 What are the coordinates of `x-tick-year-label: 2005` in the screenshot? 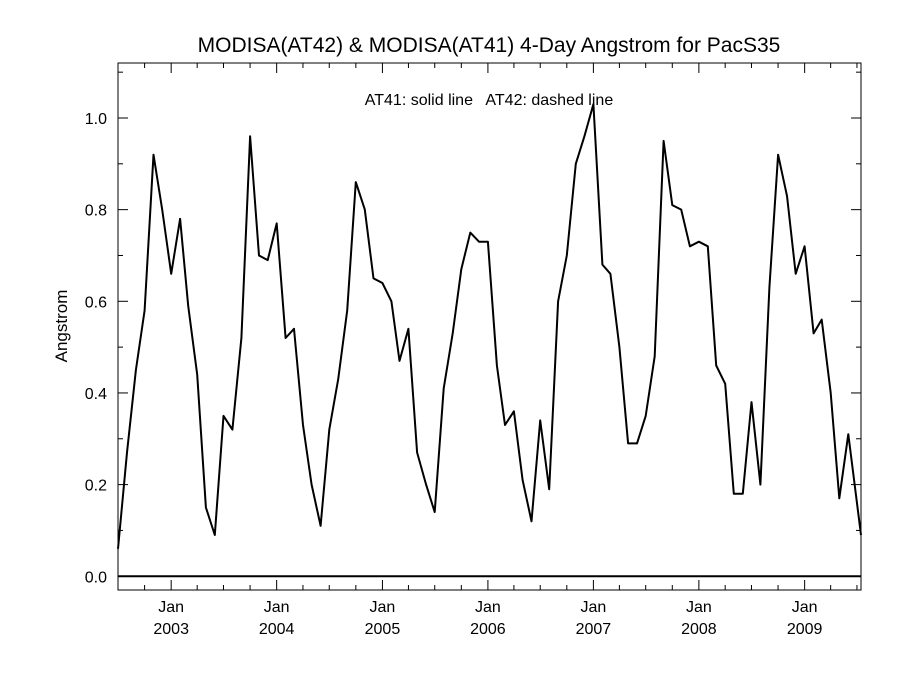 It's located at (383, 629).